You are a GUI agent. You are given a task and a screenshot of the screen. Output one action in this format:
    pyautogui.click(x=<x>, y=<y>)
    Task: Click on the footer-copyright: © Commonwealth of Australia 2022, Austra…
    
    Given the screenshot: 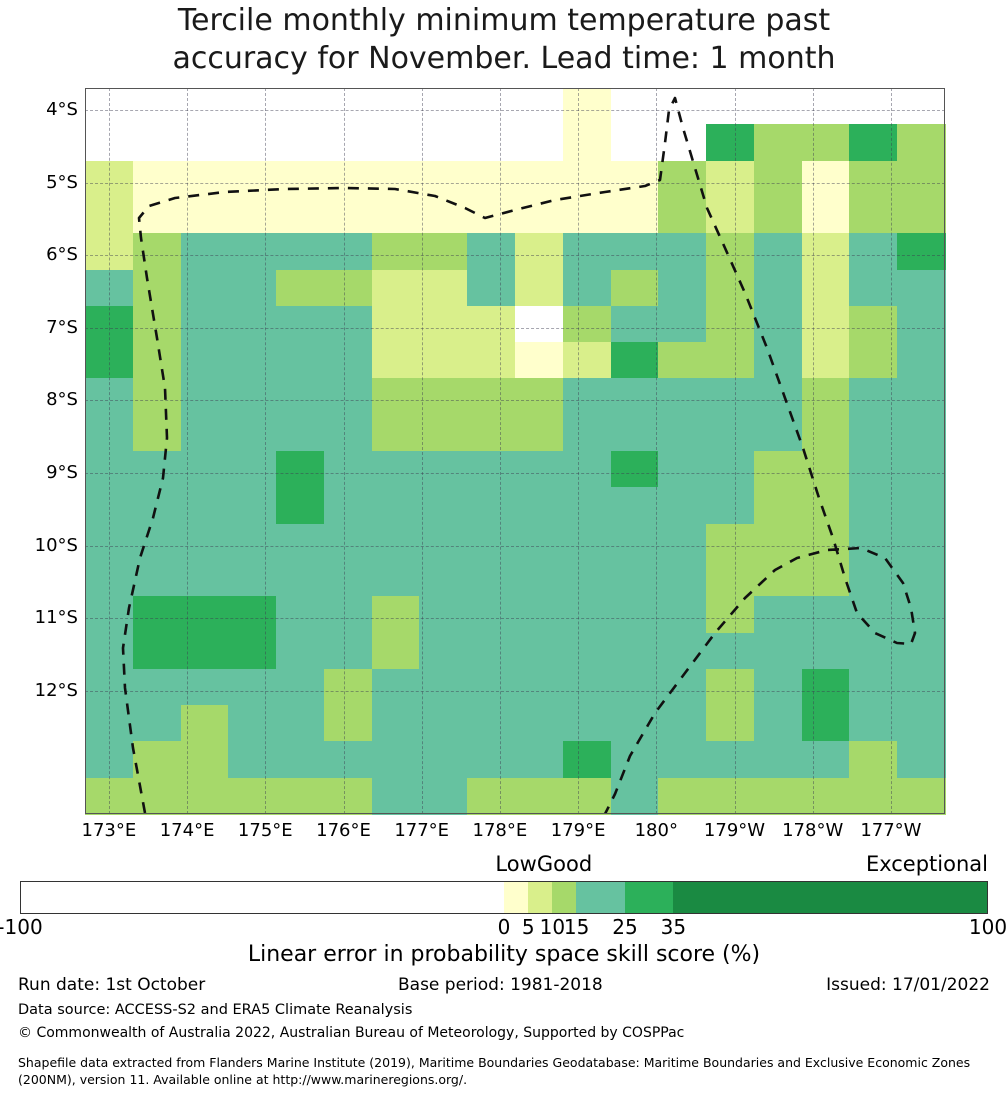 What is the action you would take?
    pyautogui.click(x=351, y=1033)
    